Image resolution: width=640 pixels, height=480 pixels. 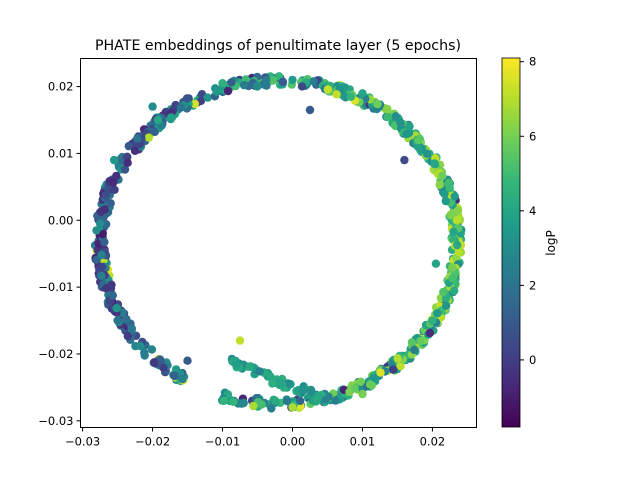 I want to click on y-tick-label: −0.01, so click(x=55, y=287).